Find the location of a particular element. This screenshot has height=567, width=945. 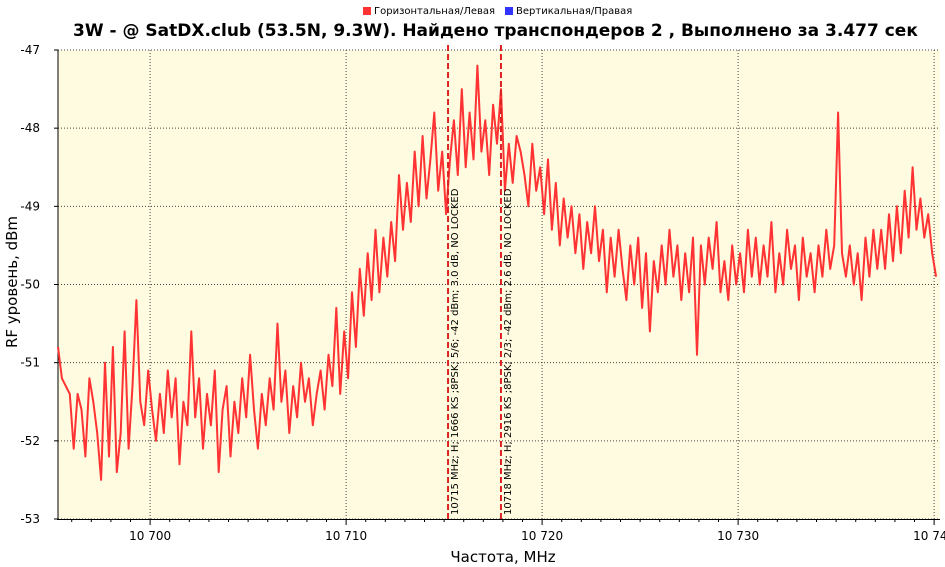

legend-label-vertical: Вертикальная/Правая is located at coordinates (574, 11).